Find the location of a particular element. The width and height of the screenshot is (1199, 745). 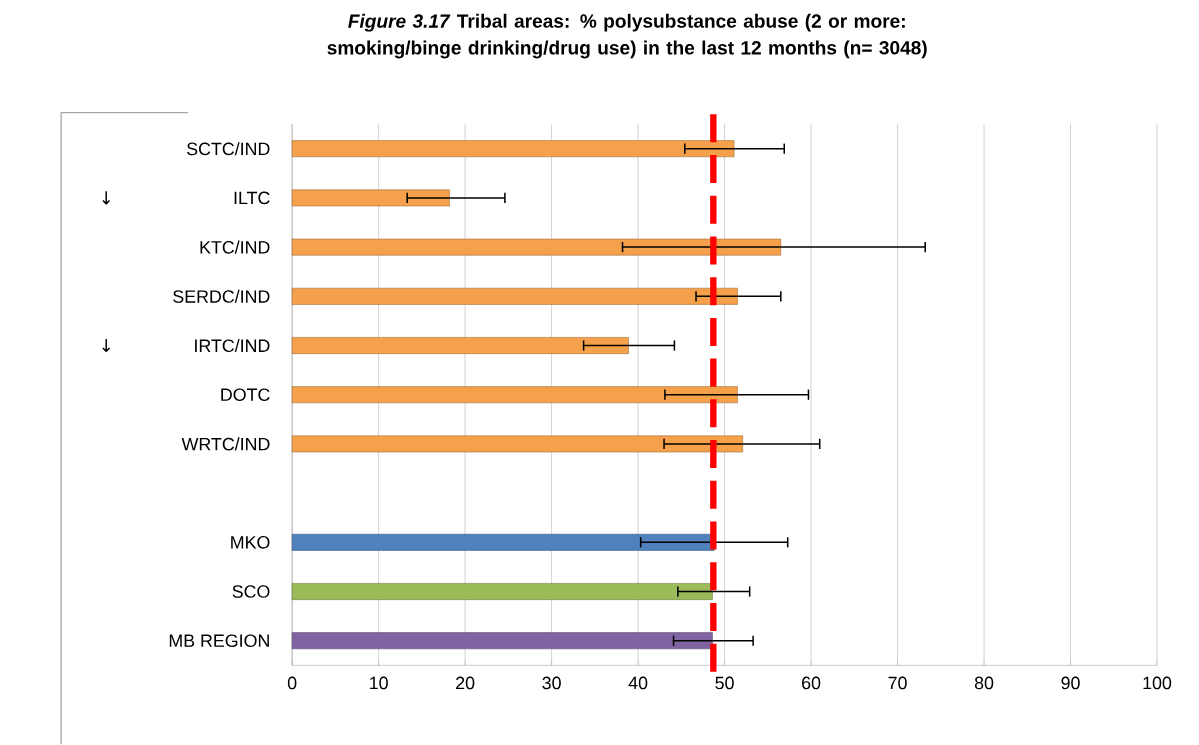

x-tick-label: 20 is located at coordinates (465, 683).